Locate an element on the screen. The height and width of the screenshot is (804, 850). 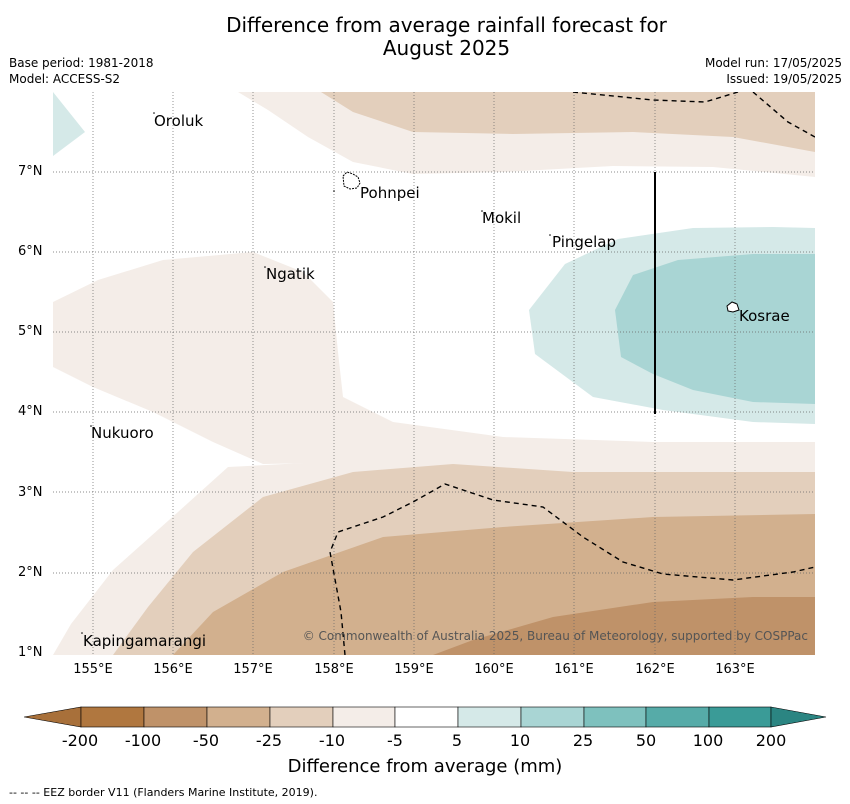
colorbar-title: Difference from average (mm) is located at coordinates (425, 766).